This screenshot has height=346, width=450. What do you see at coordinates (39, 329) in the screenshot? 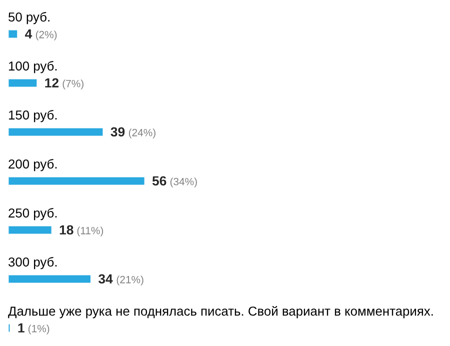
I see `annotation: (1%)` at bounding box center [39, 329].